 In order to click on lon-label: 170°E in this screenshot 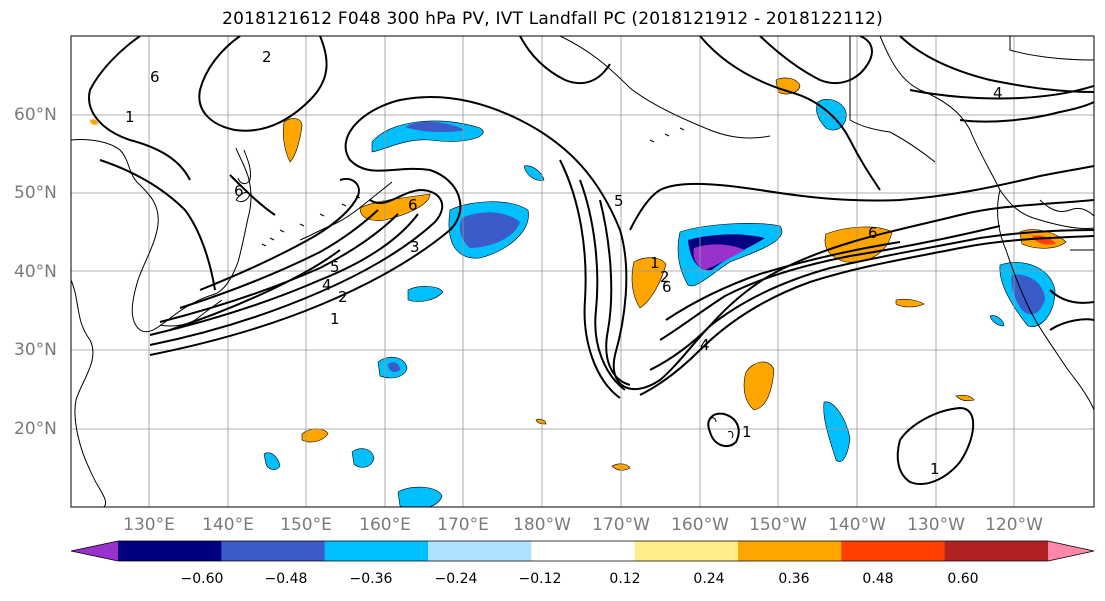, I will do `click(463, 525)`.